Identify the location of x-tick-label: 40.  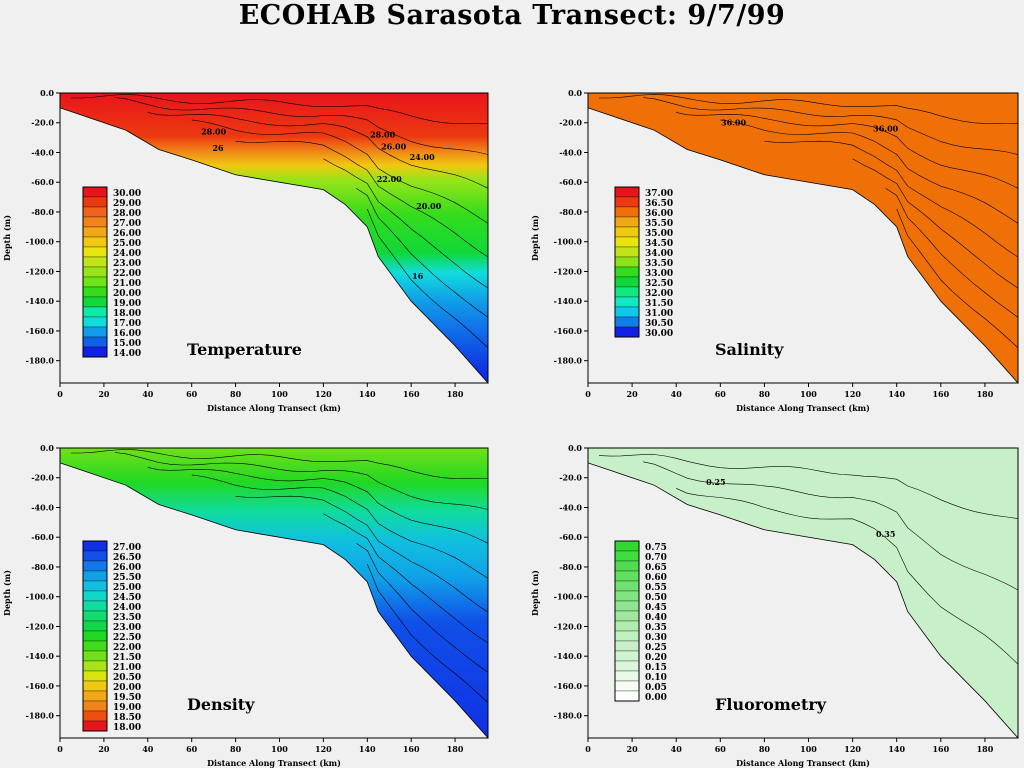
(677, 749).